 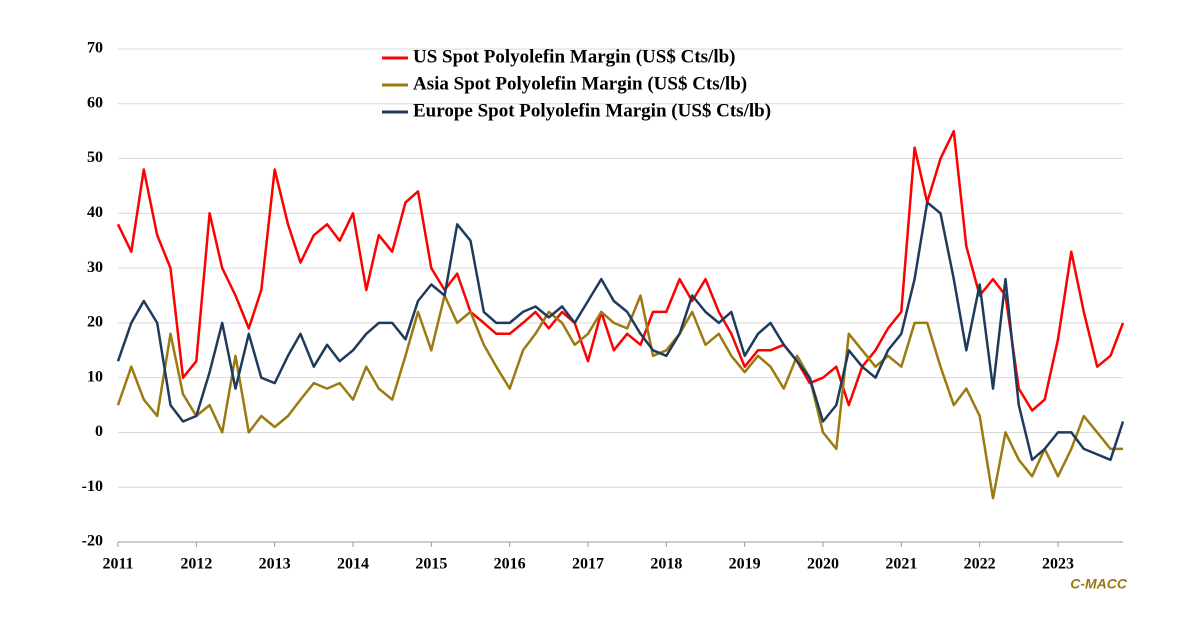 I want to click on y-tick-label: 70, so click(x=95, y=48).